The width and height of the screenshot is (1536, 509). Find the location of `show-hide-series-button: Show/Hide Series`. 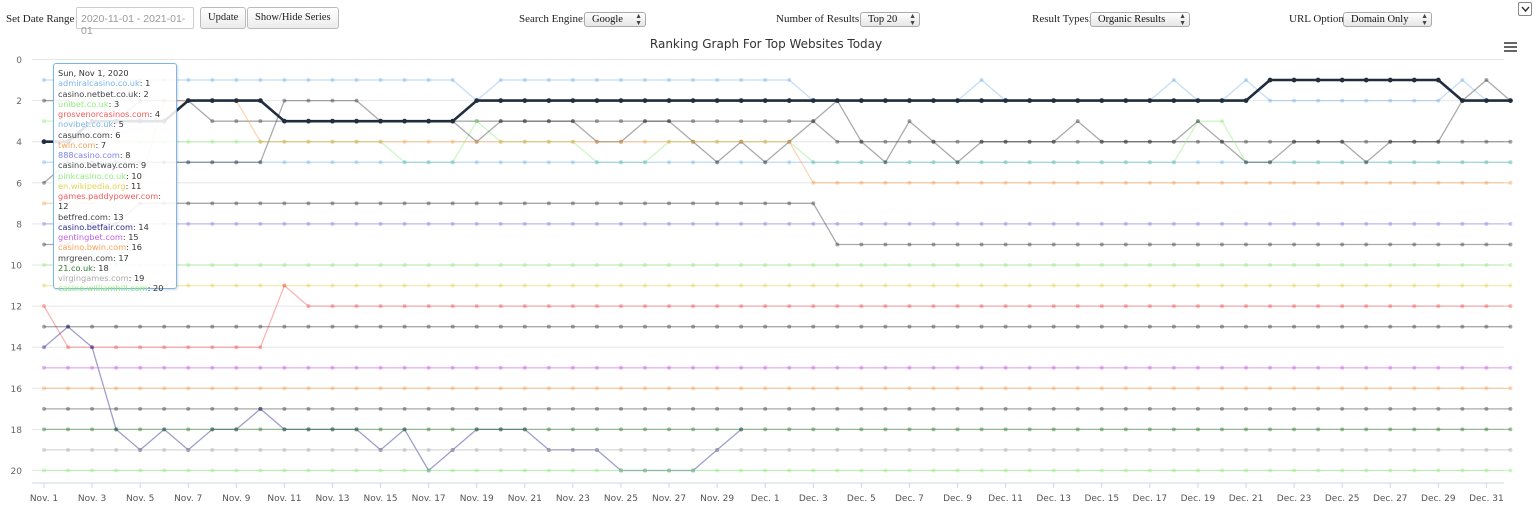

show-hide-series-button: Show/Hide Series is located at coordinates (293, 18).